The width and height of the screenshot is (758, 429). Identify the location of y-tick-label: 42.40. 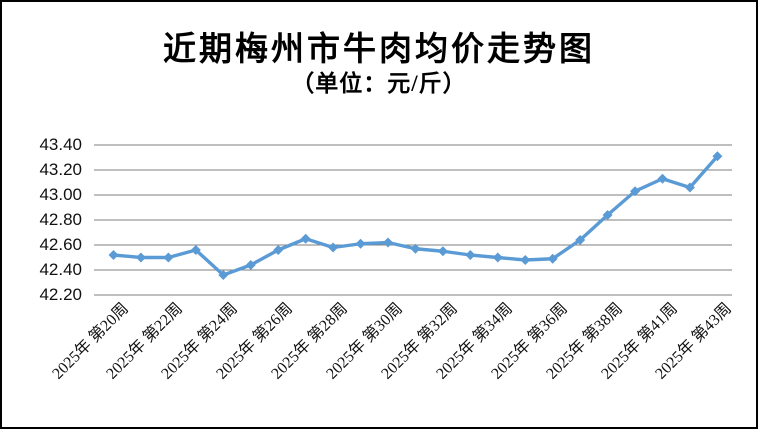
(60, 269).